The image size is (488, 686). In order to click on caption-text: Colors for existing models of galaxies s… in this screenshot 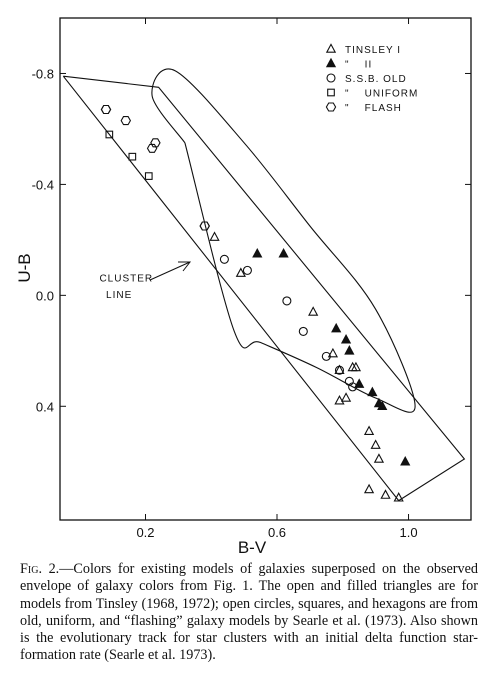, I will do `click(249, 612)`.